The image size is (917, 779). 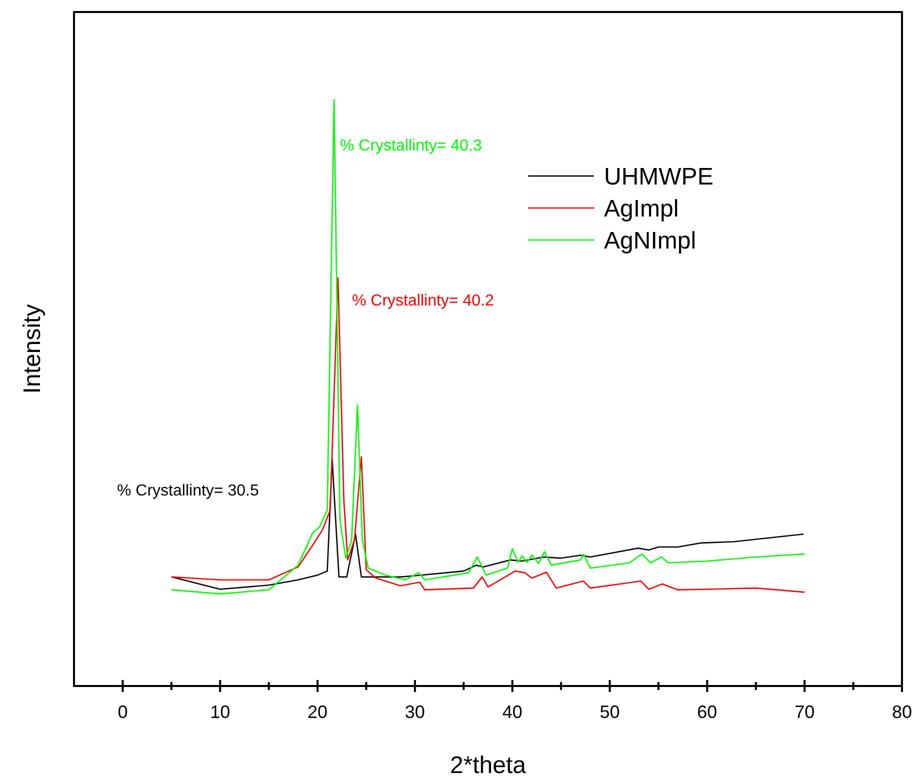 What do you see at coordinates (610, 712) in the screenshot?
I see `x-tick-label: 50` at bounding box center [610, 712].